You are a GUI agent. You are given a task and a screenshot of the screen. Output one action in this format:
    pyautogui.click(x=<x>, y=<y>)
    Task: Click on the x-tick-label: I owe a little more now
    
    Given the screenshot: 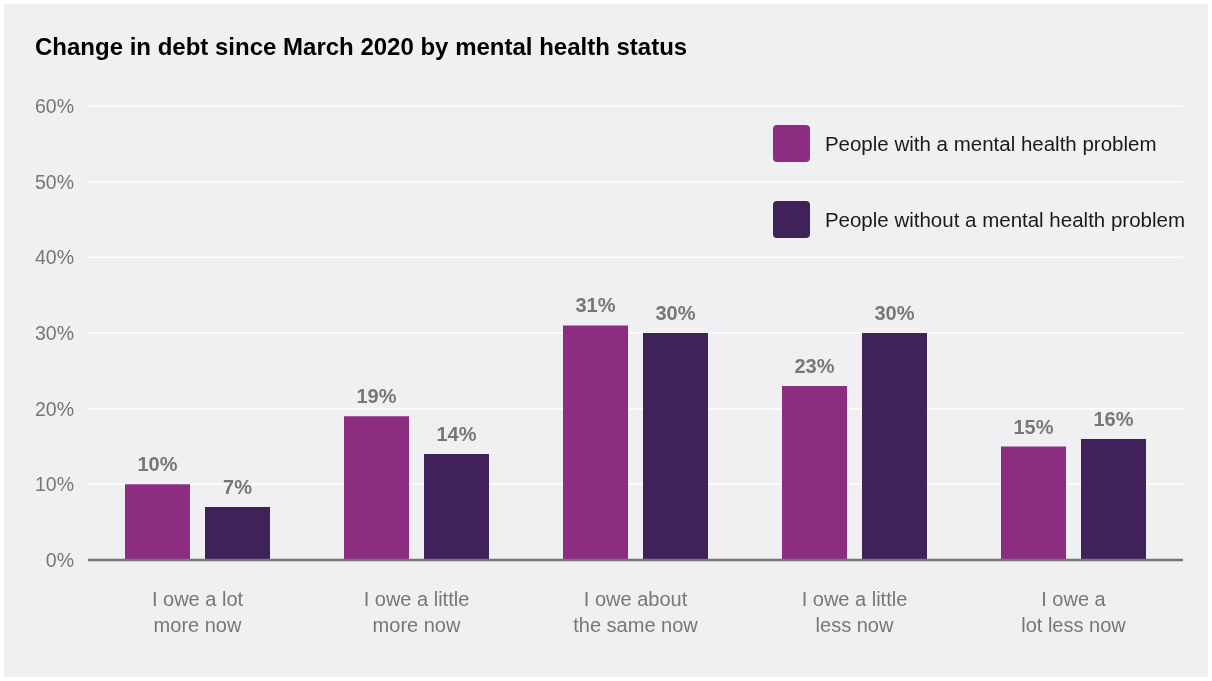 What is the action you would take?
    pyautogui.click(x=416, y=612)
    